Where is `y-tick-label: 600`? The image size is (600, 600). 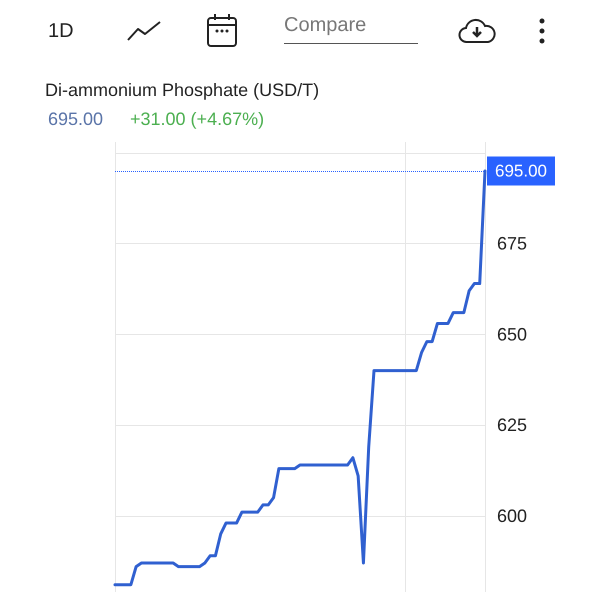
y-tick-label: 600 is located at coordinates (512, 516).